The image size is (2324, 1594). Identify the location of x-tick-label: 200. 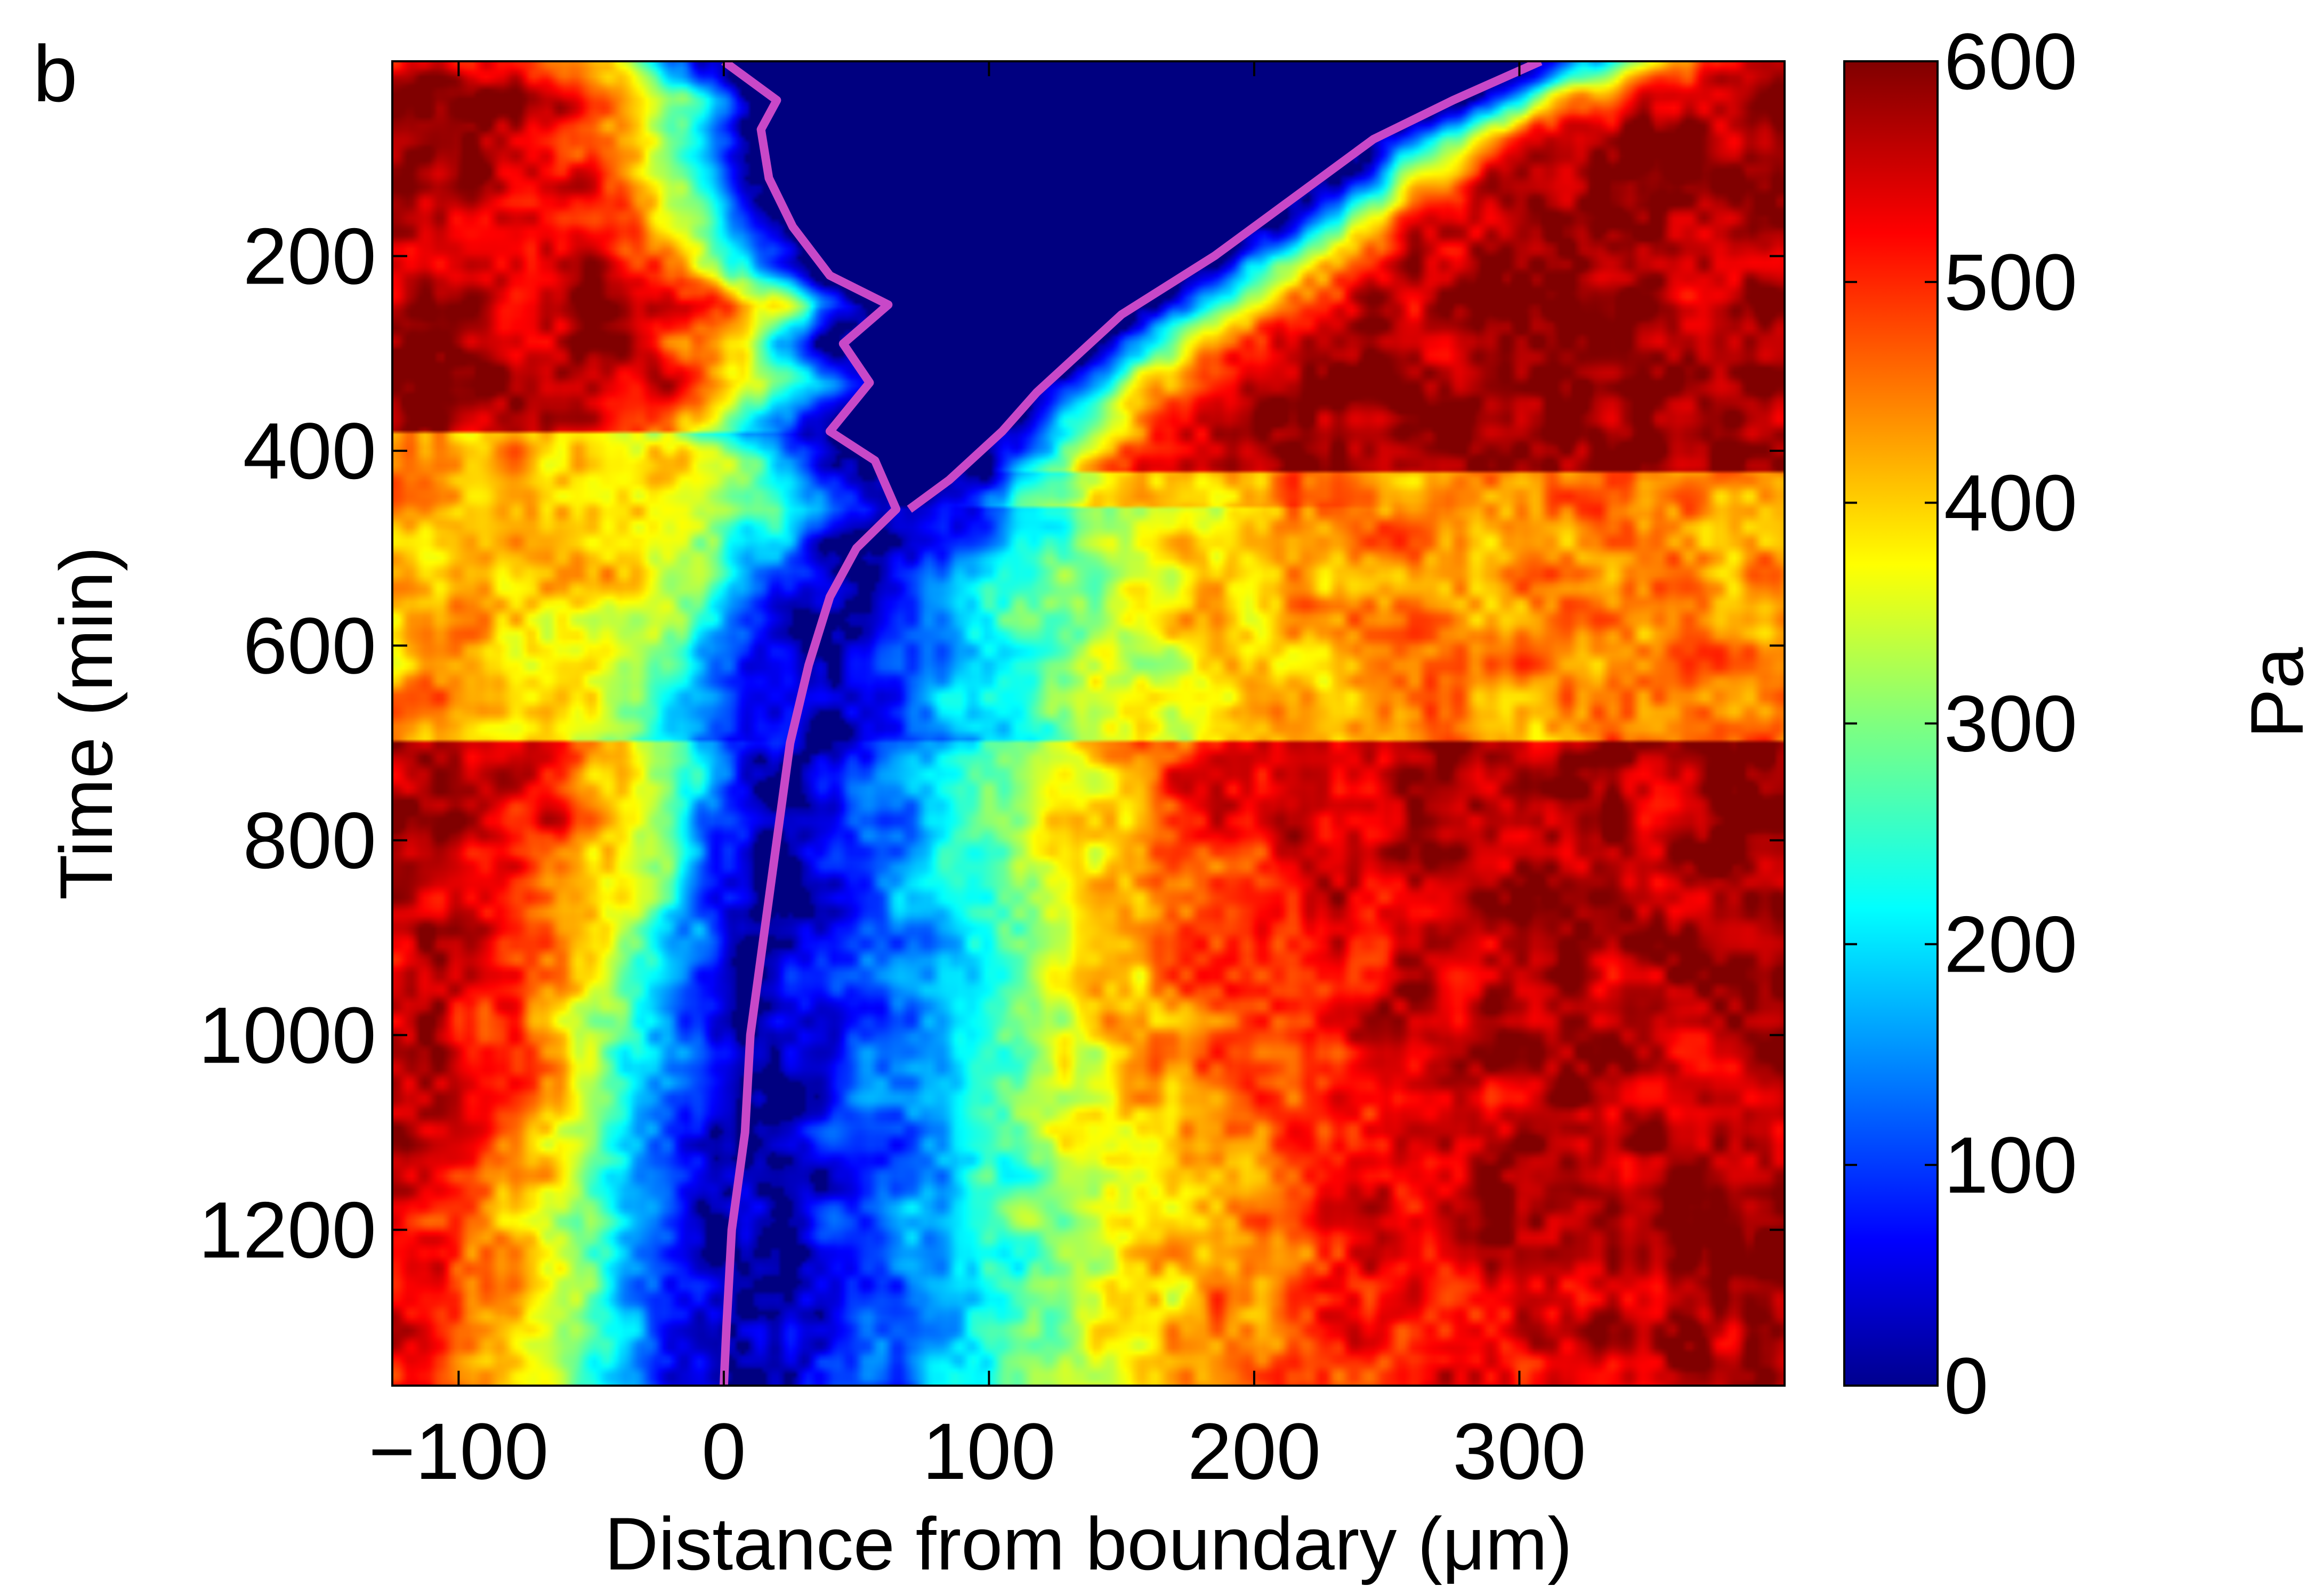
(1254, 1451).